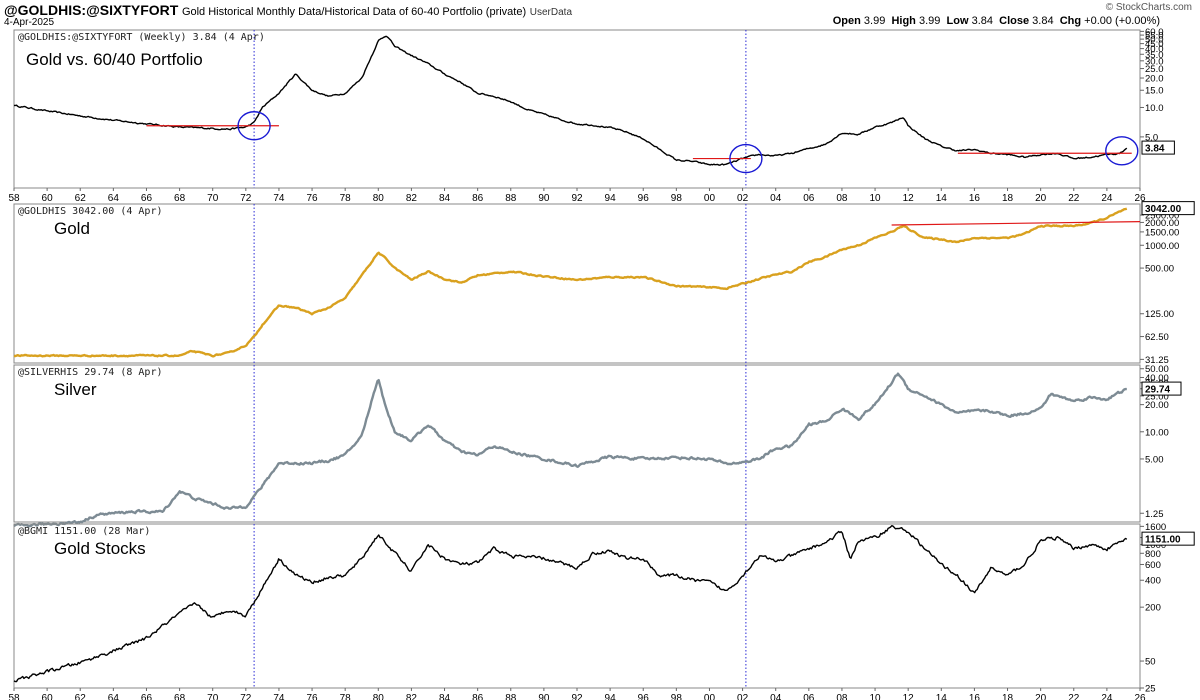 This screenshot has width=1200, height=700. I want to click on gold-ytick-label: 500.00, so click(1159, 269).